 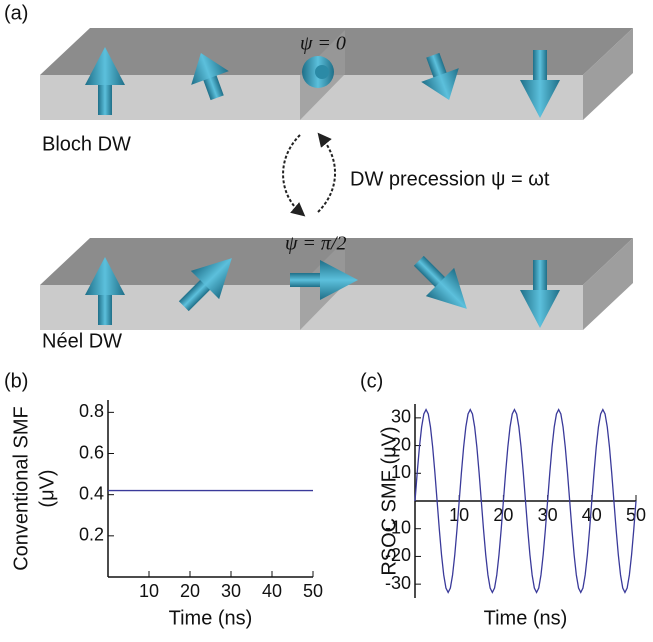 What do you see at coordinates (91, 535) in the screenshot?
I see `y-tick-label: 0.2` at bounding box center [91, 535].